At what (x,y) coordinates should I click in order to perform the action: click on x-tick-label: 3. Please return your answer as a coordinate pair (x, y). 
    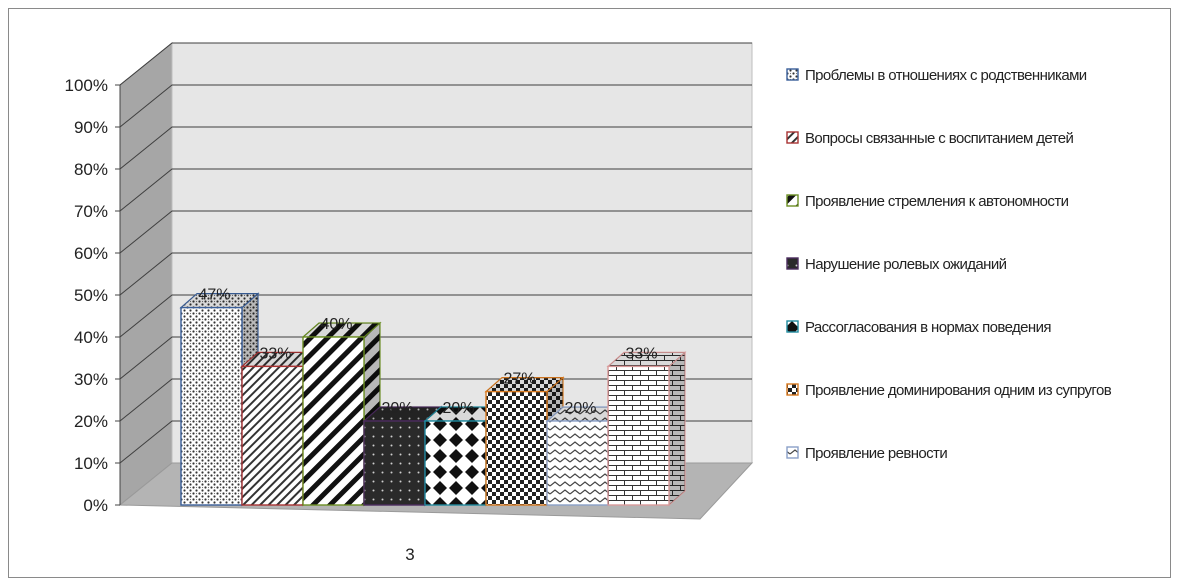
    Looking at the image, I should click on (409, 554).